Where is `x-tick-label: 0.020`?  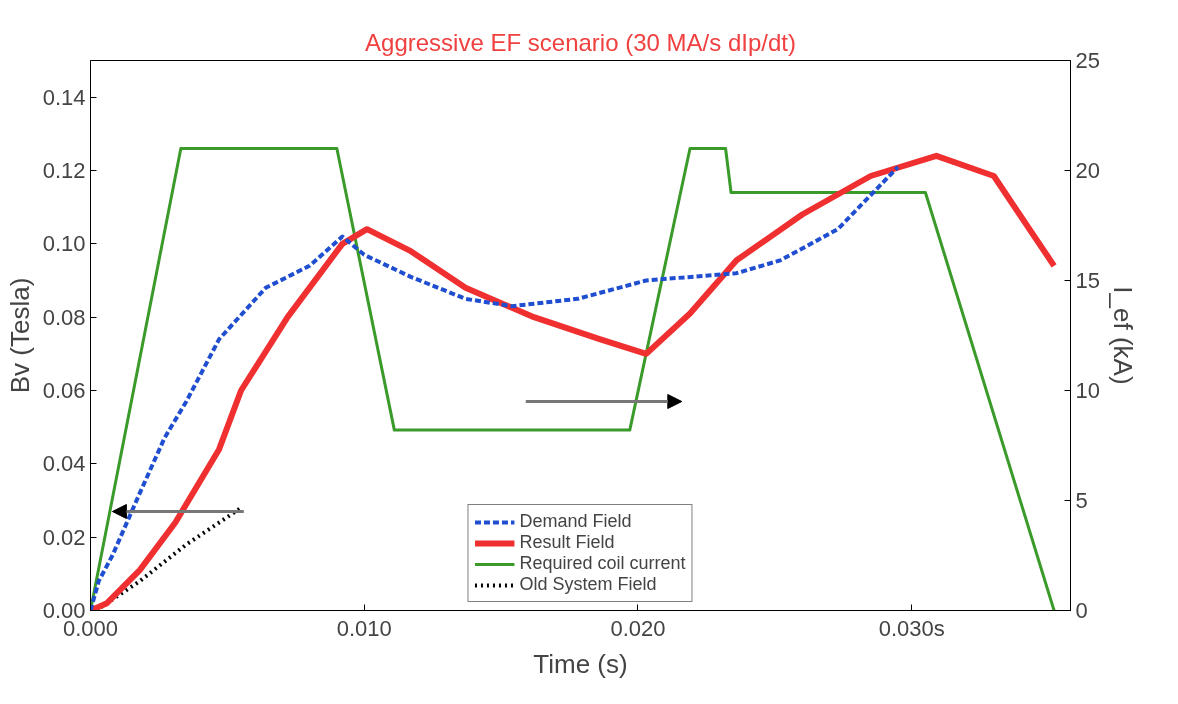
x-tick-label: 0.020 is located at coordinates (638, 628).